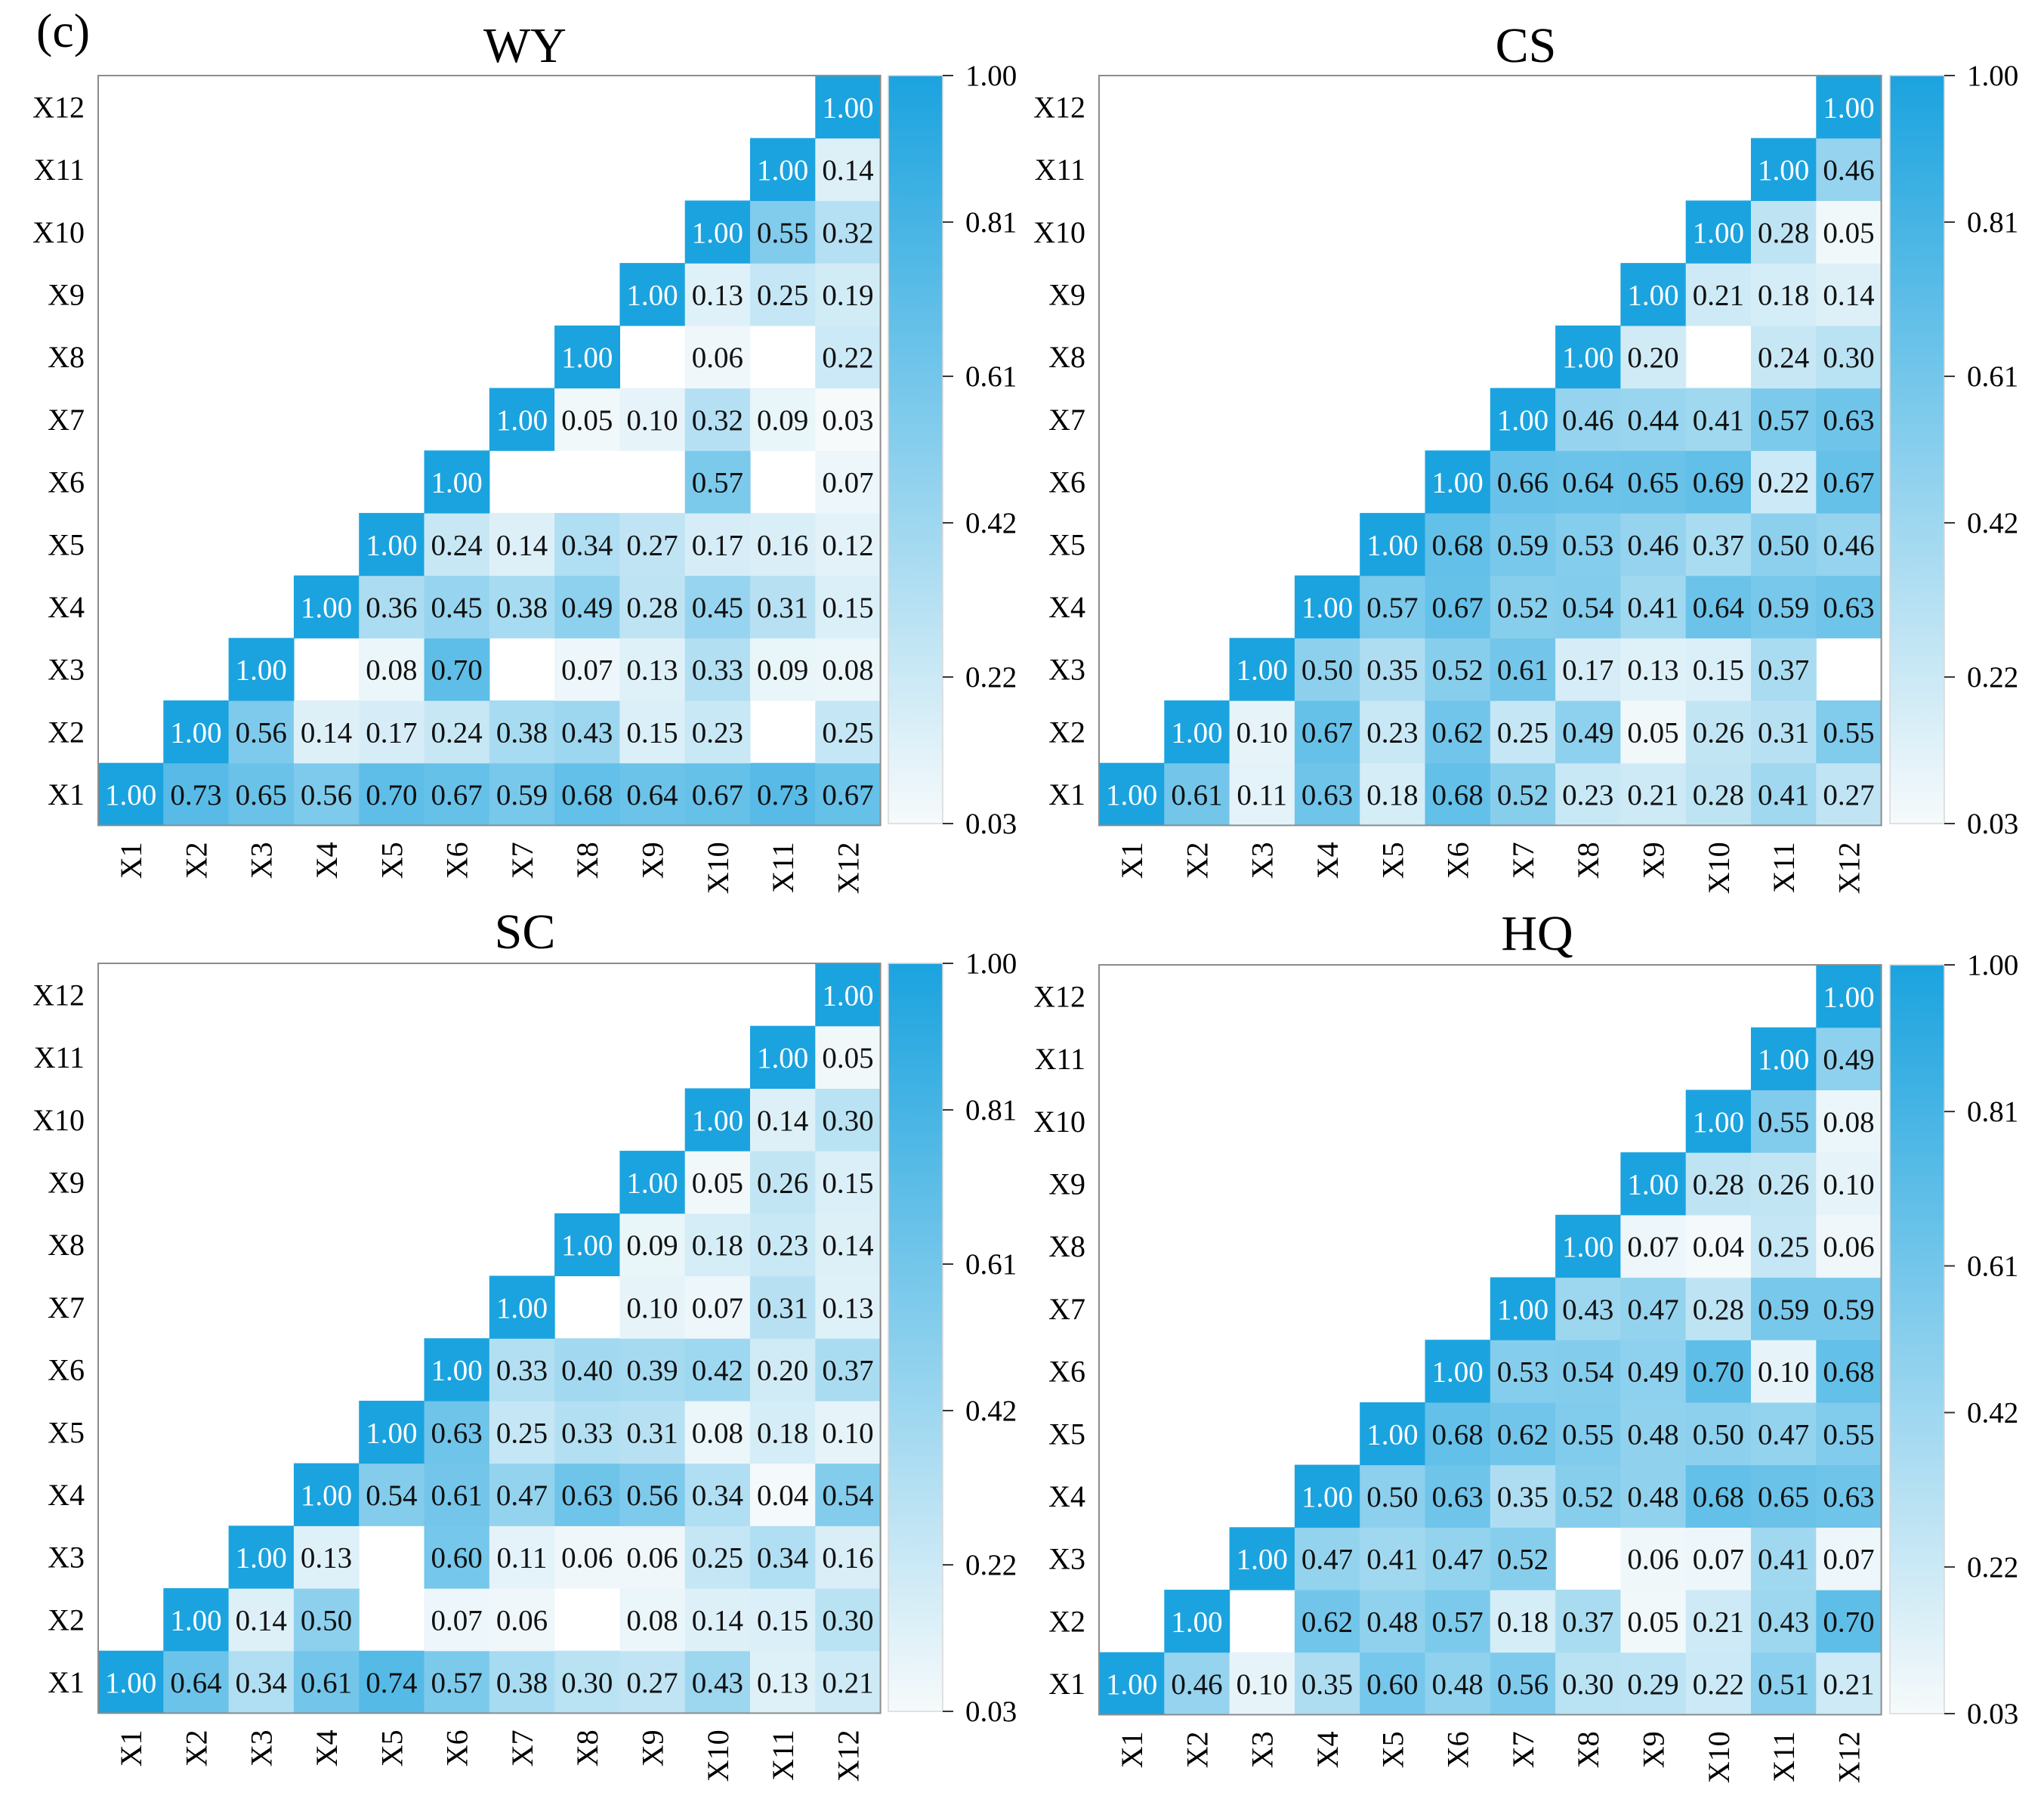 The image size is (2044, 1799). I want to click on cell-value-label: 0.56, so click(652, 1495).